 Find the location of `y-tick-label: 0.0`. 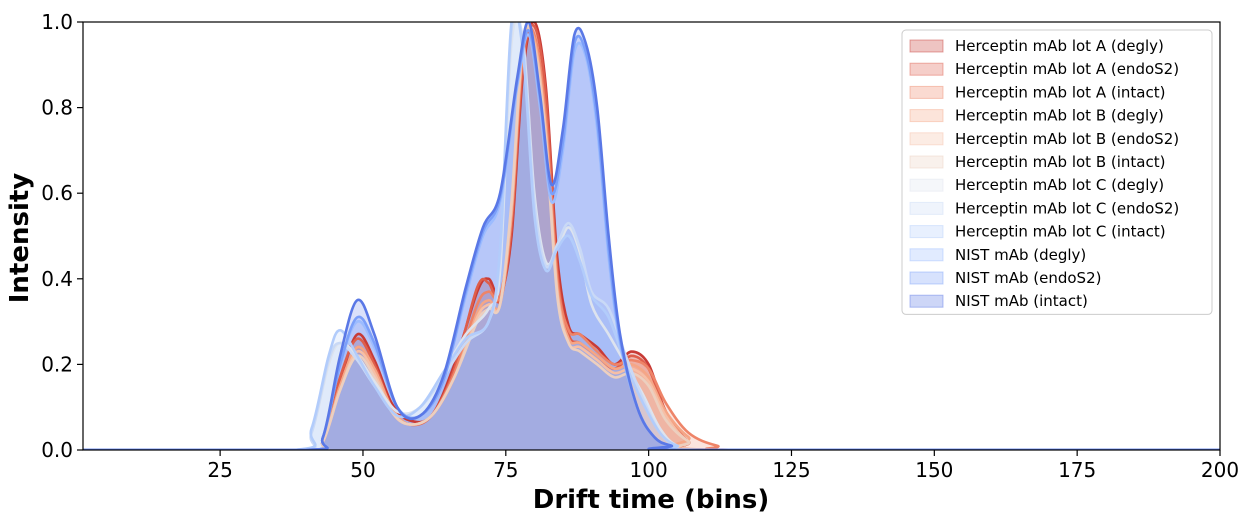

y-tick-label: 0.0 is located at coordinates (57, 450).